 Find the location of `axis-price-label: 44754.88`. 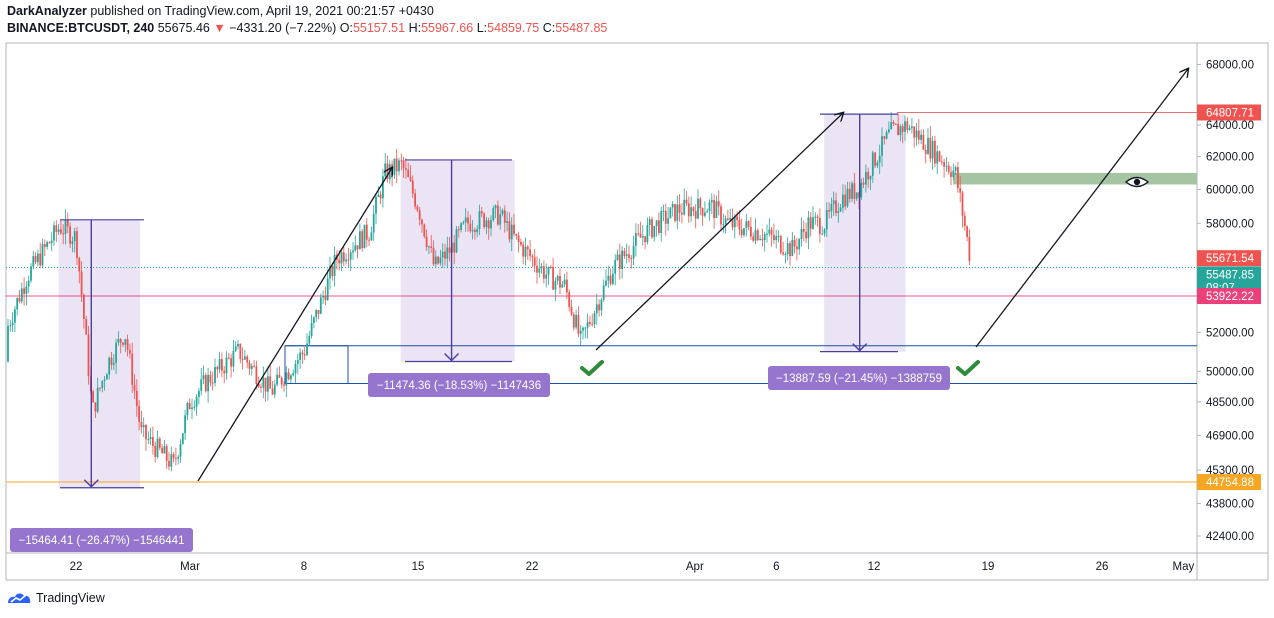

axis-price-label: 44754.88 is located at coordinates (1230, 483).